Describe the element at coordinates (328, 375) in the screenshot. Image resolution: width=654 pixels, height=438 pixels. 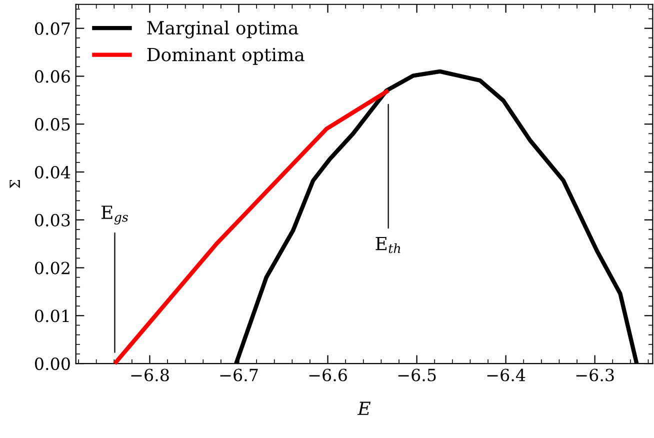
I see `x-tick-label: −6.6` at that location.